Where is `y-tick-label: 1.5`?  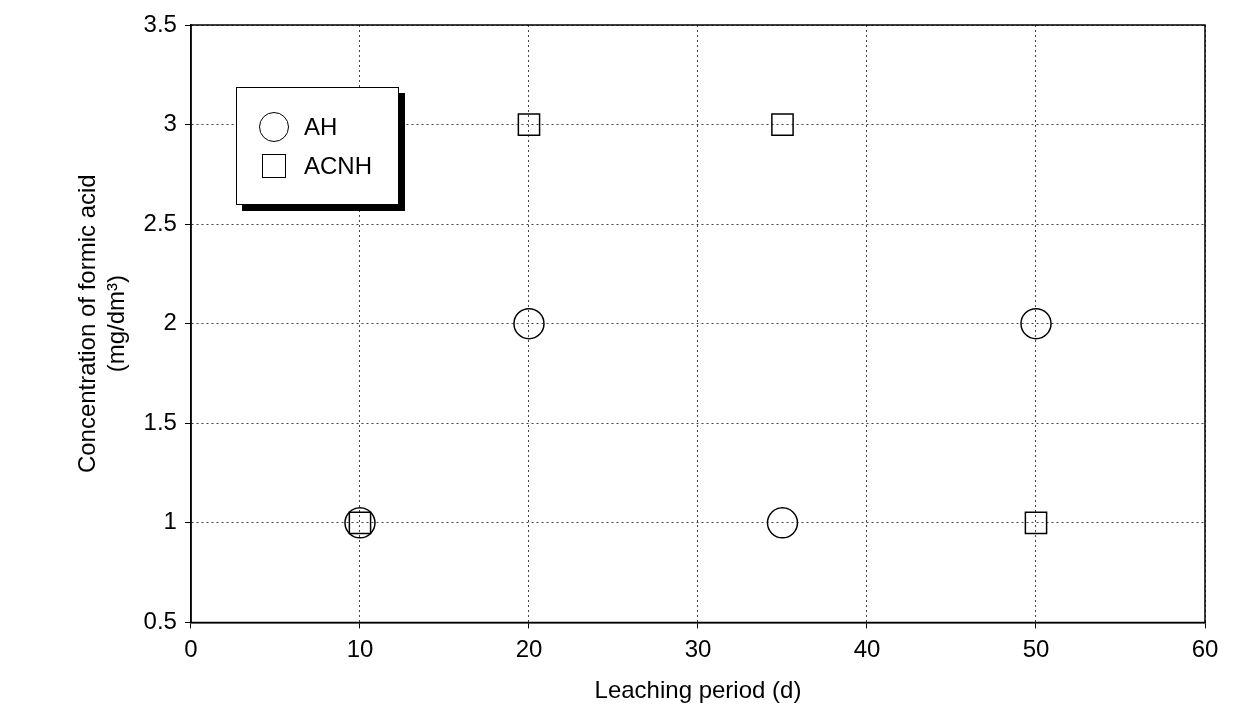 y-tick-label: 1.5 is located at coordinates (160, 421).